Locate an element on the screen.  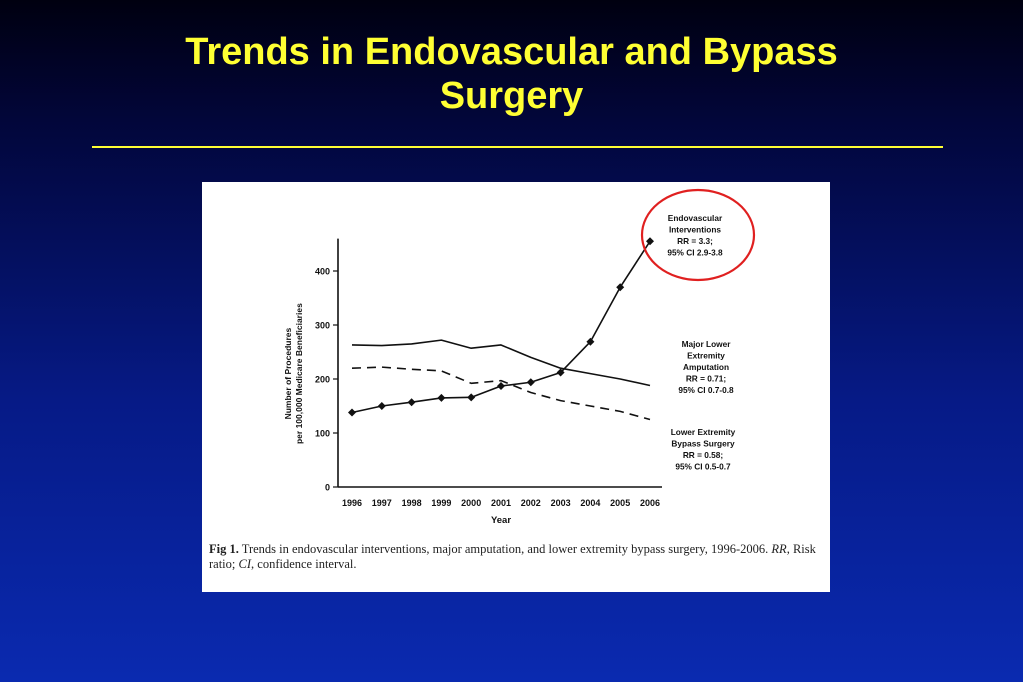
x-tick-label: 1996 is located at coordinates (352, 503).